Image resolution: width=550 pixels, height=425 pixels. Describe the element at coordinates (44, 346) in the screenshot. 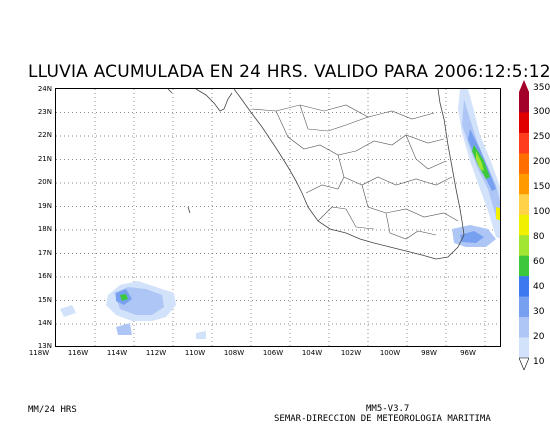

I see `lat-label: 13N` at that location.